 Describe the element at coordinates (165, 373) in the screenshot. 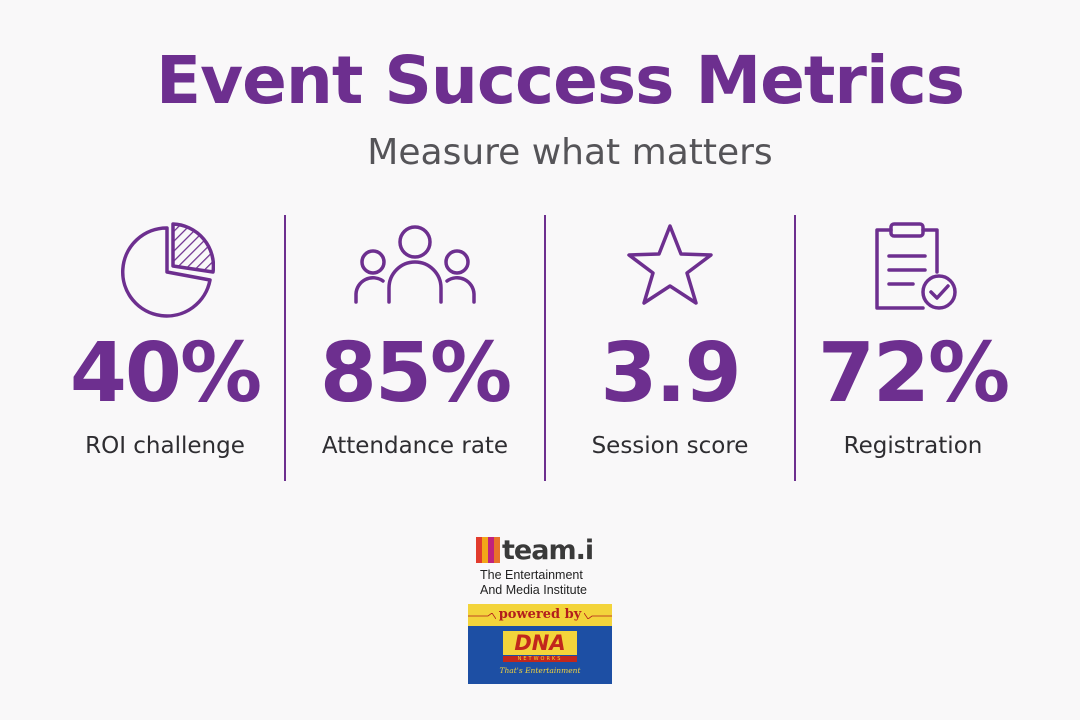

I see `metric-value: 40%` at that location.